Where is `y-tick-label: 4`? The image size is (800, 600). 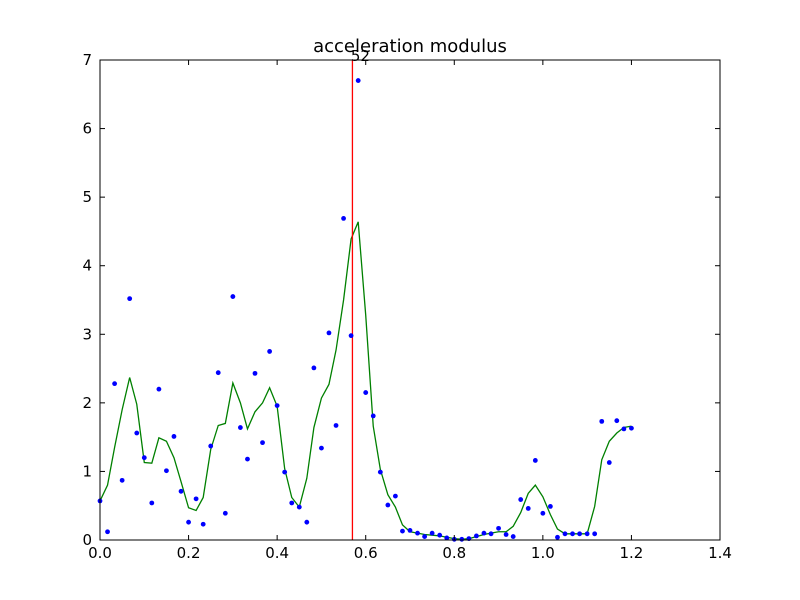 y-tick-label: 4 is located at coordinates (87, 266).